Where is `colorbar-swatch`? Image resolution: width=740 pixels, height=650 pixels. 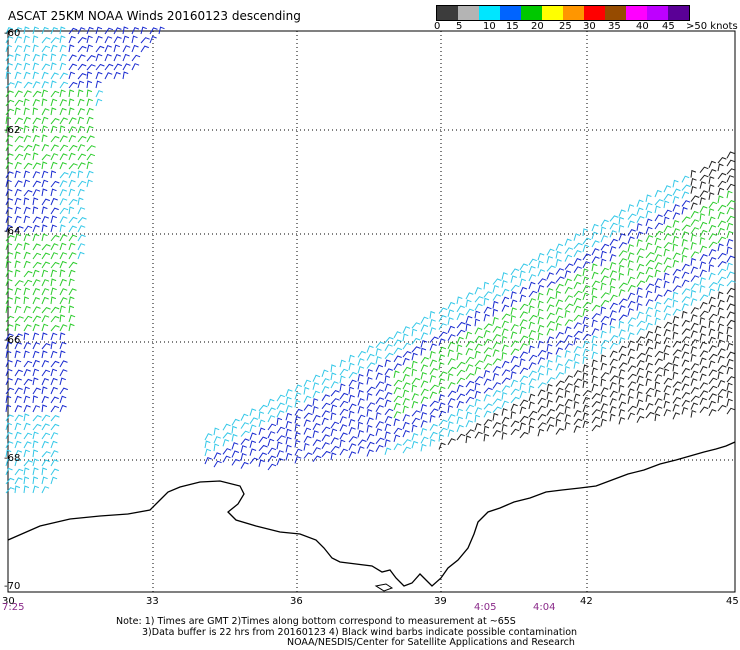
colorbar-swatch is located at coordinates (531, 13).